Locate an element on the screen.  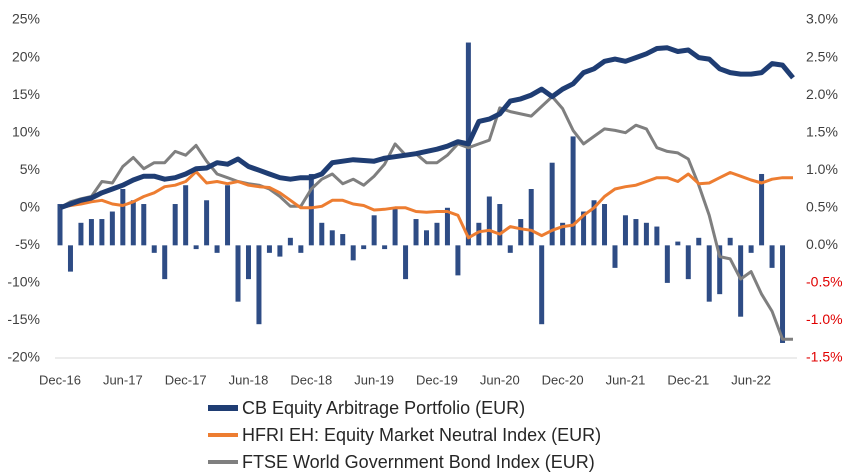
y-tick-label: -20% is located at coordinates (23, 357).